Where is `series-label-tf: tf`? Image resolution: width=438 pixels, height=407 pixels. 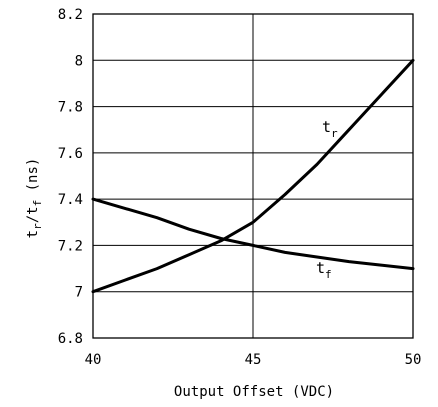 series-label-tf: tf is located at coordinates (324, 270).